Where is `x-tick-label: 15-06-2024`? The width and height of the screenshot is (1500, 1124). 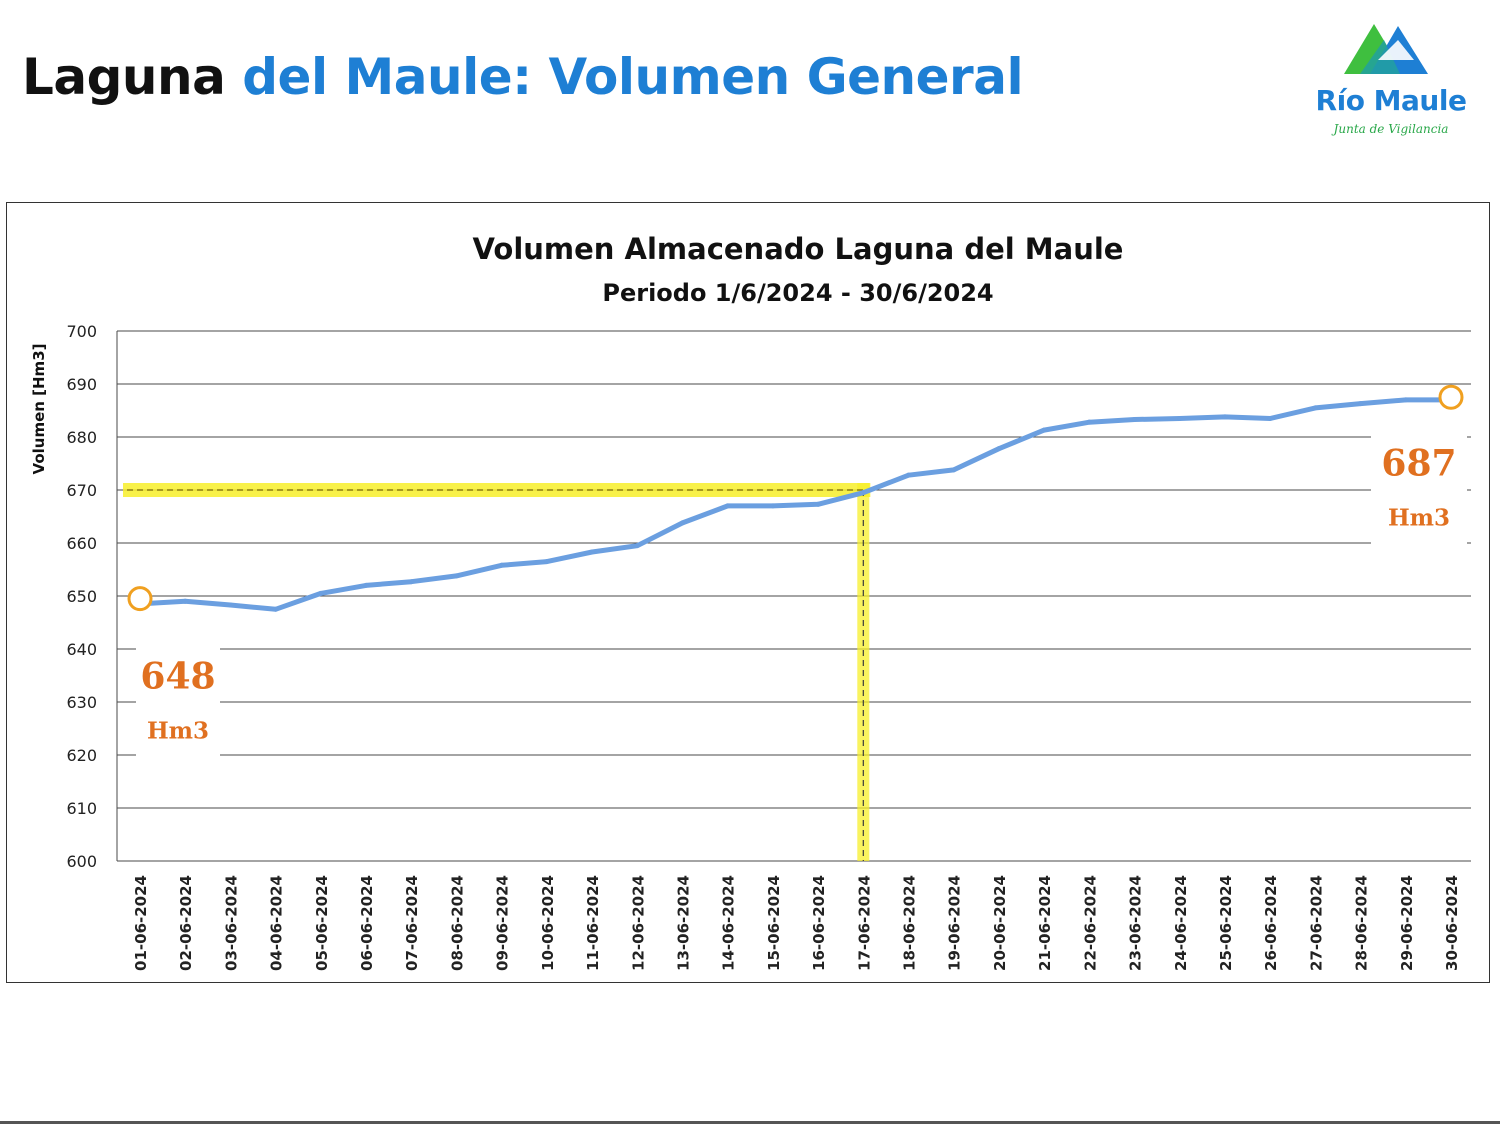
x-tick-label: 15-06-2024 is located at coordinates (774, 923).